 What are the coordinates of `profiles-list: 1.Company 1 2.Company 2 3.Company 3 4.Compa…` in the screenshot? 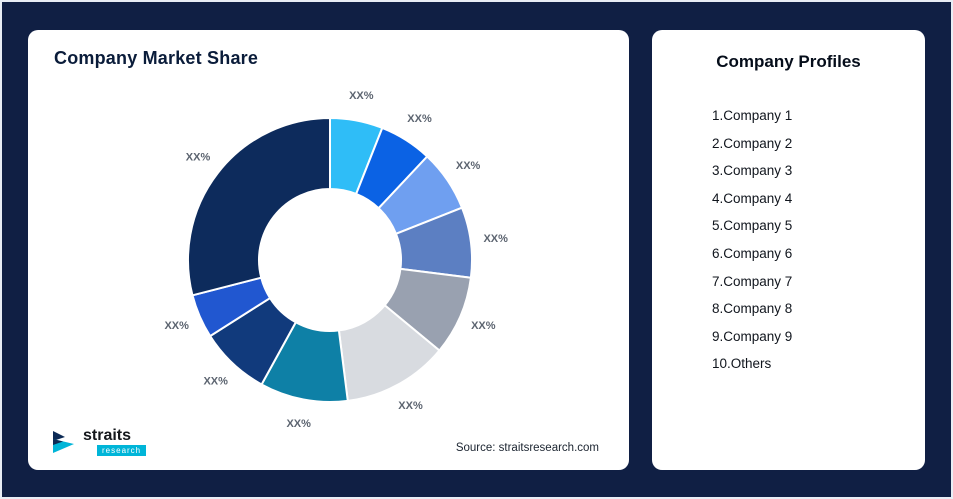 It's located at (811, 240).